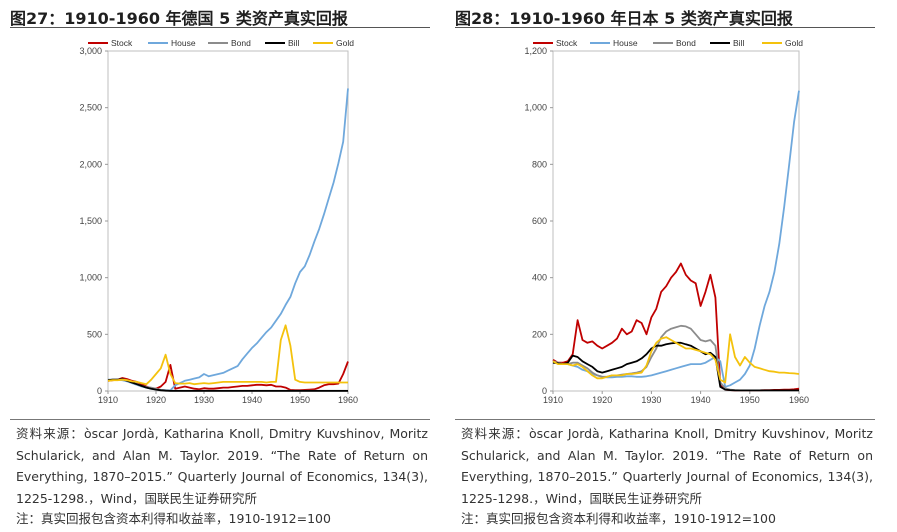  I want to click on y-tick-label: 600, so click(539, 221).